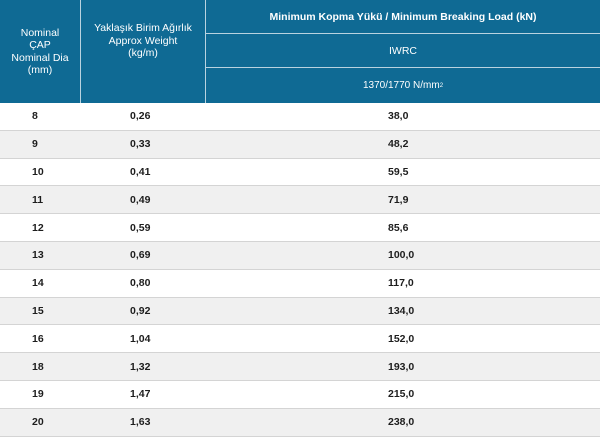 This screenshot has width=600, height=437. Describe the element at coordinates (143, 28) in the screenshot. I see `header-weight-line: Yaklaşık Birim Ağırlık` at that location.